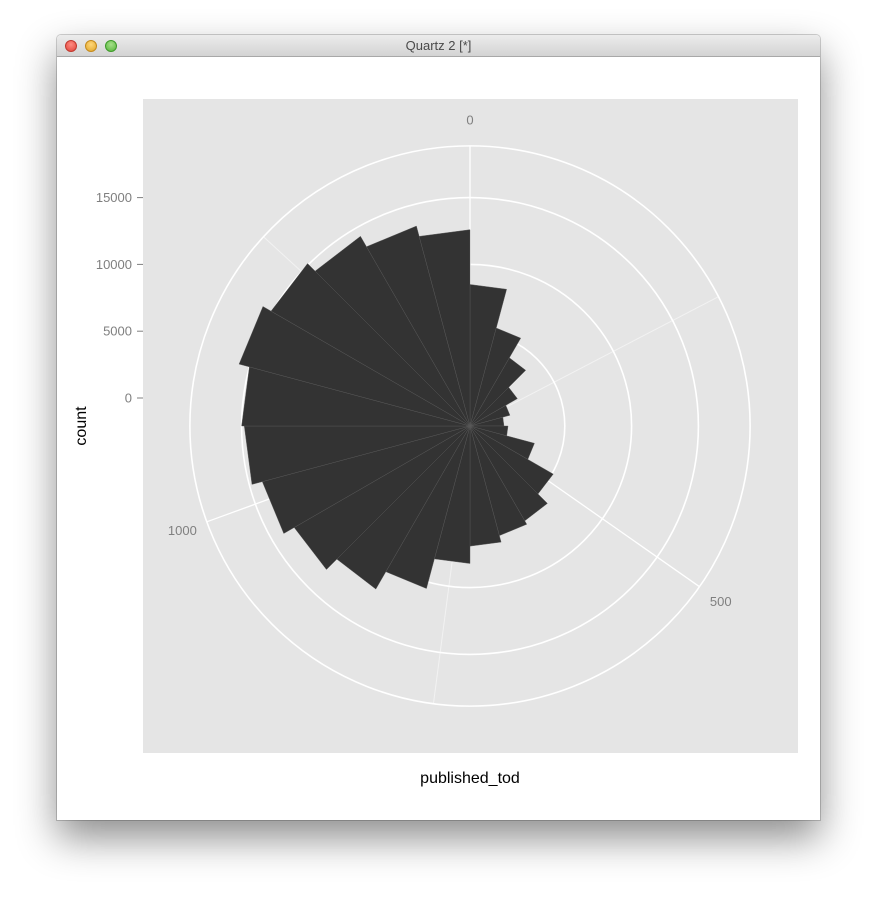 The image size is (877, 899). I want to click on minimize-button, so click(91, 46).